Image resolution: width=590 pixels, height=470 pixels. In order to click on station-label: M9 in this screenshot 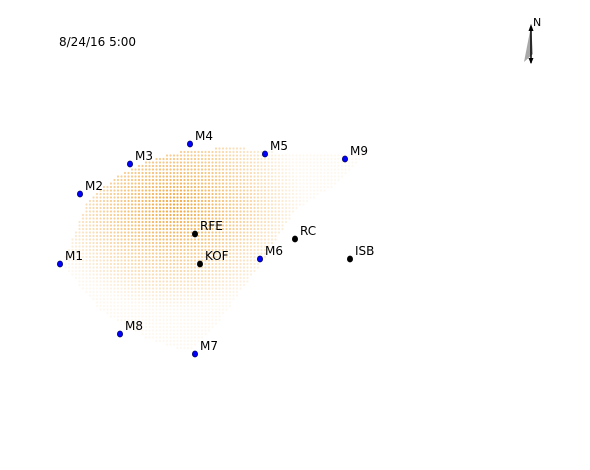, I will do `click(359, 151)`.